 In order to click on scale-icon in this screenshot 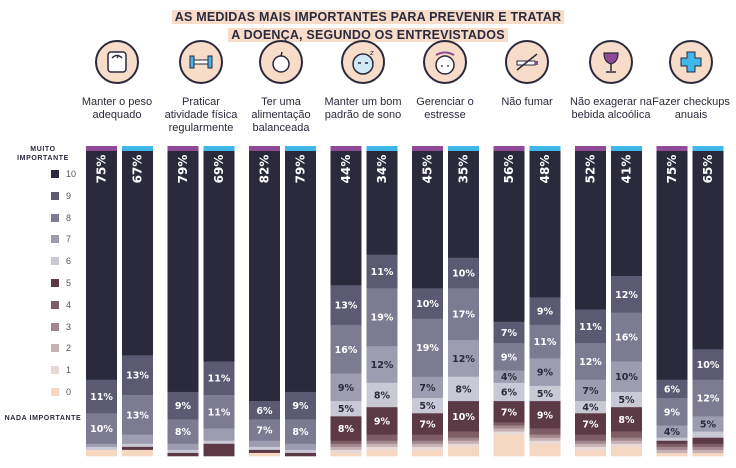, I will do `click(117, 62)`.